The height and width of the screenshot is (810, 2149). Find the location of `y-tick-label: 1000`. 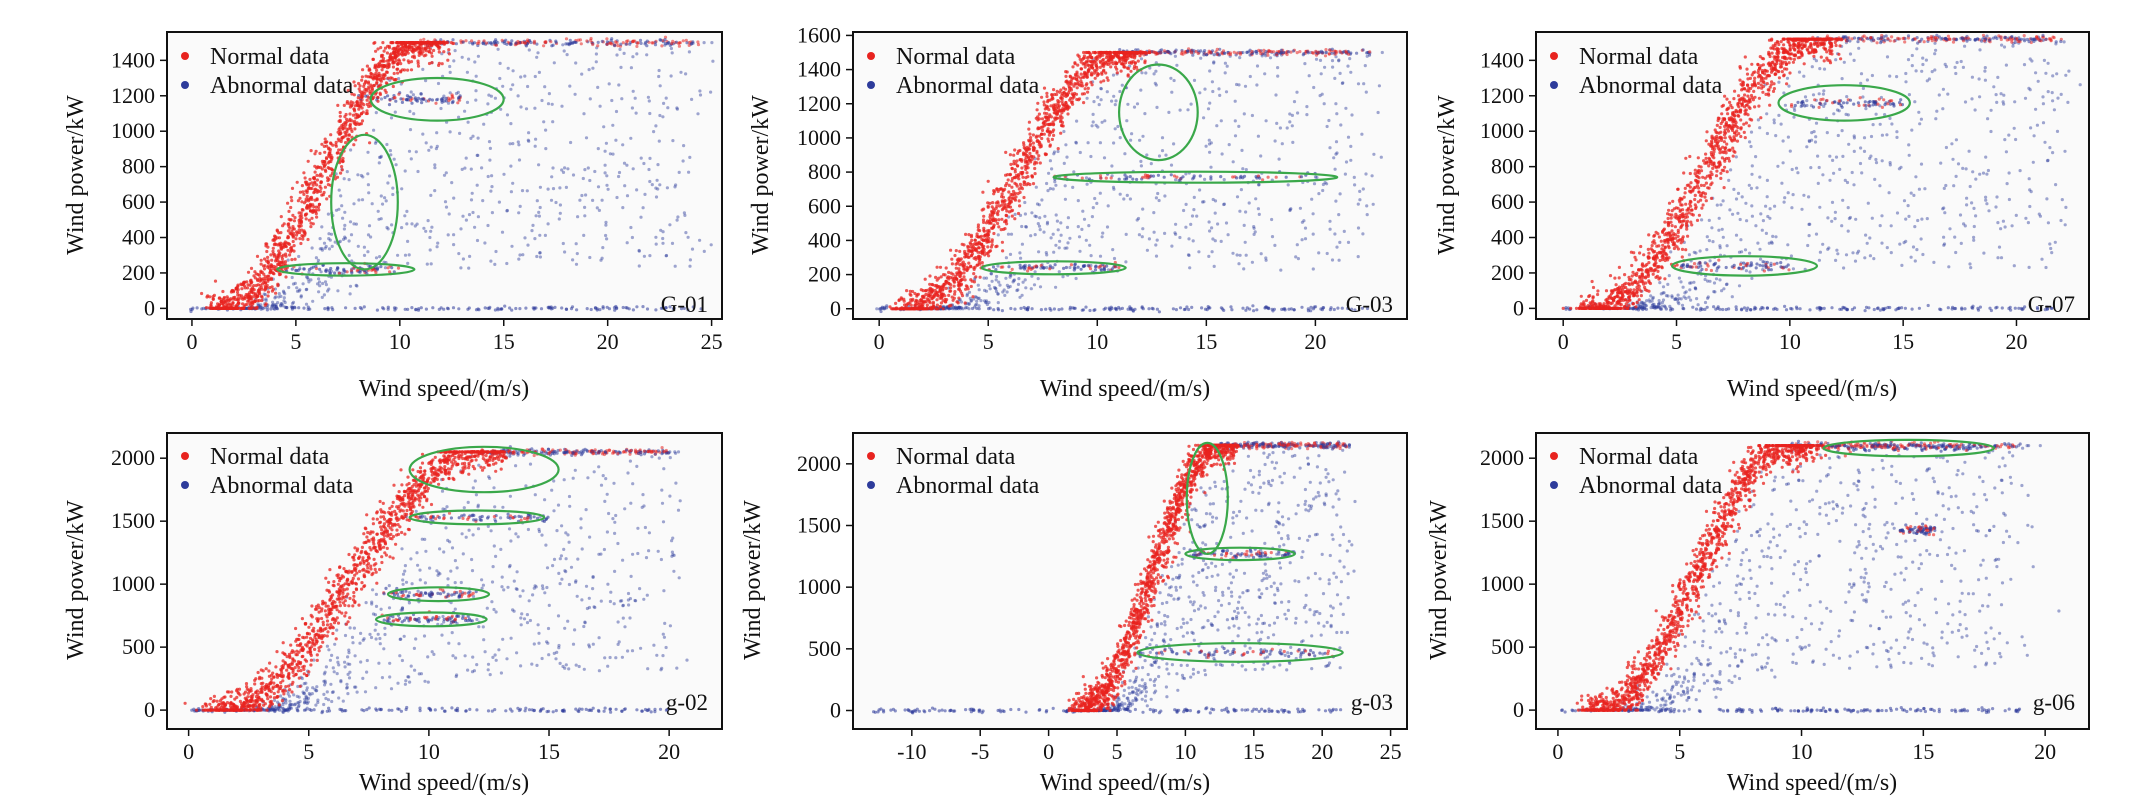

y-tick-label: 1000 is located at coordinates (133, 130).